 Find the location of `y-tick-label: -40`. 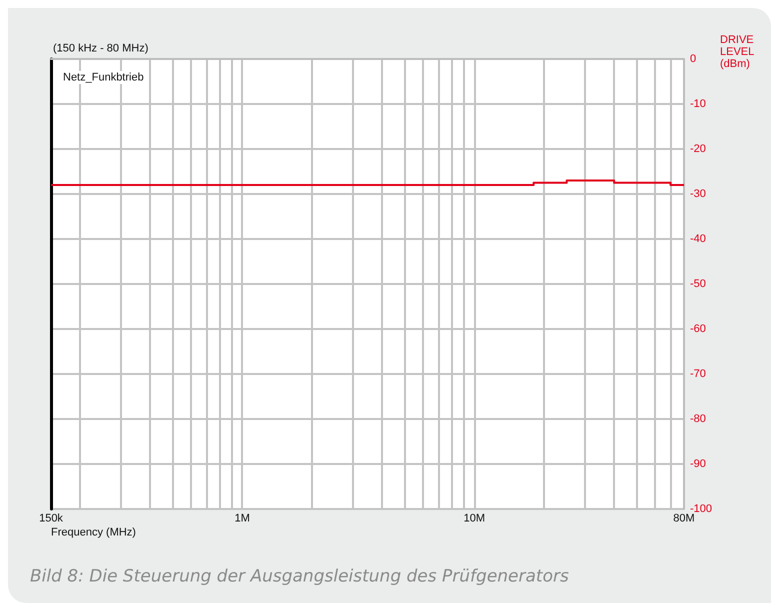

y-tick-label: -40 is located at coordinates (698, 239).